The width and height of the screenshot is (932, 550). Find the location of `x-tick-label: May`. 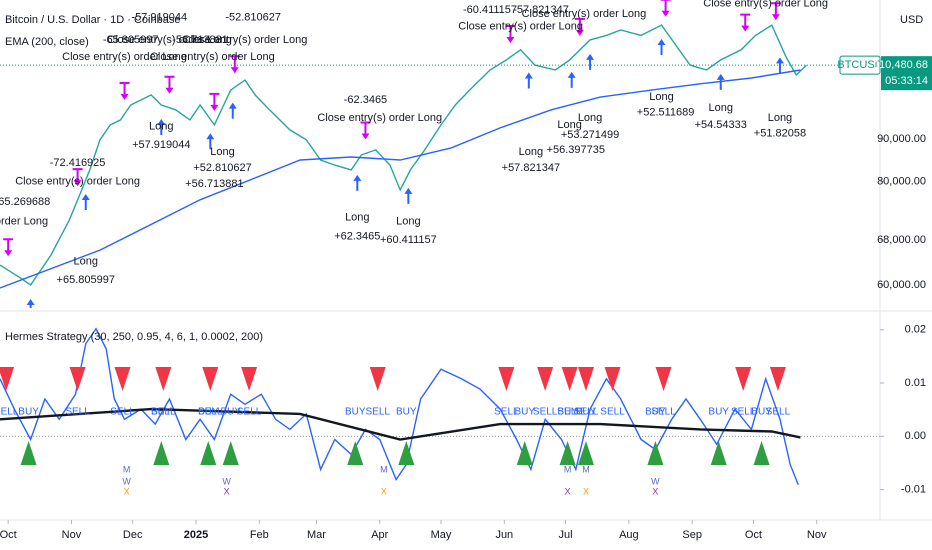

x-tick-label: May is located at coordinates (441, 535).